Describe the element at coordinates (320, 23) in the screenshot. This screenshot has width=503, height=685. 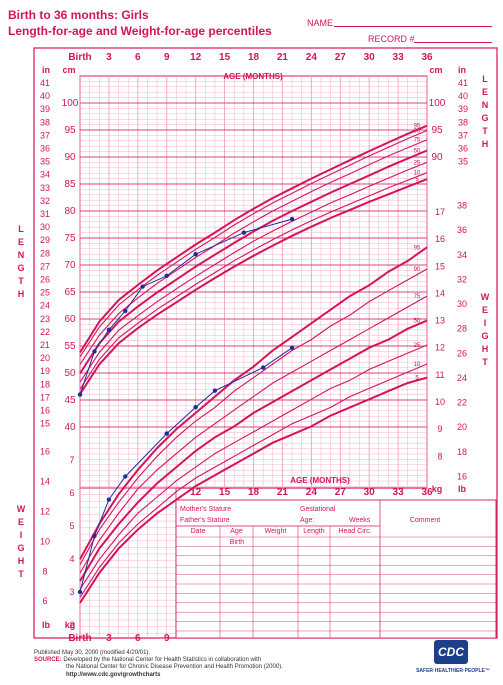
I see `name-label: NAME` at that location.